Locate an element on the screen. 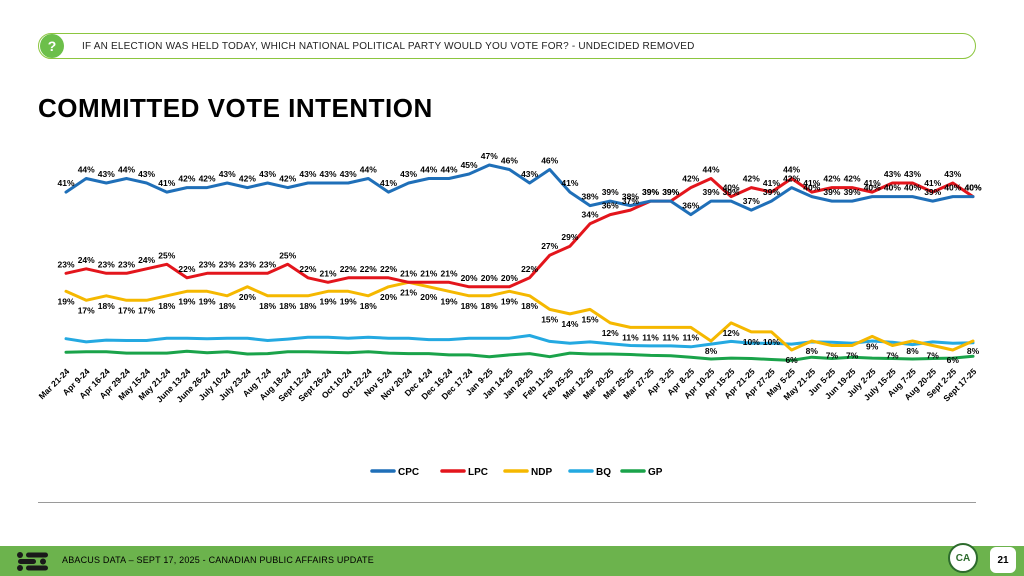  data-label-ndp: 10% is located at coordinates (751, 342).